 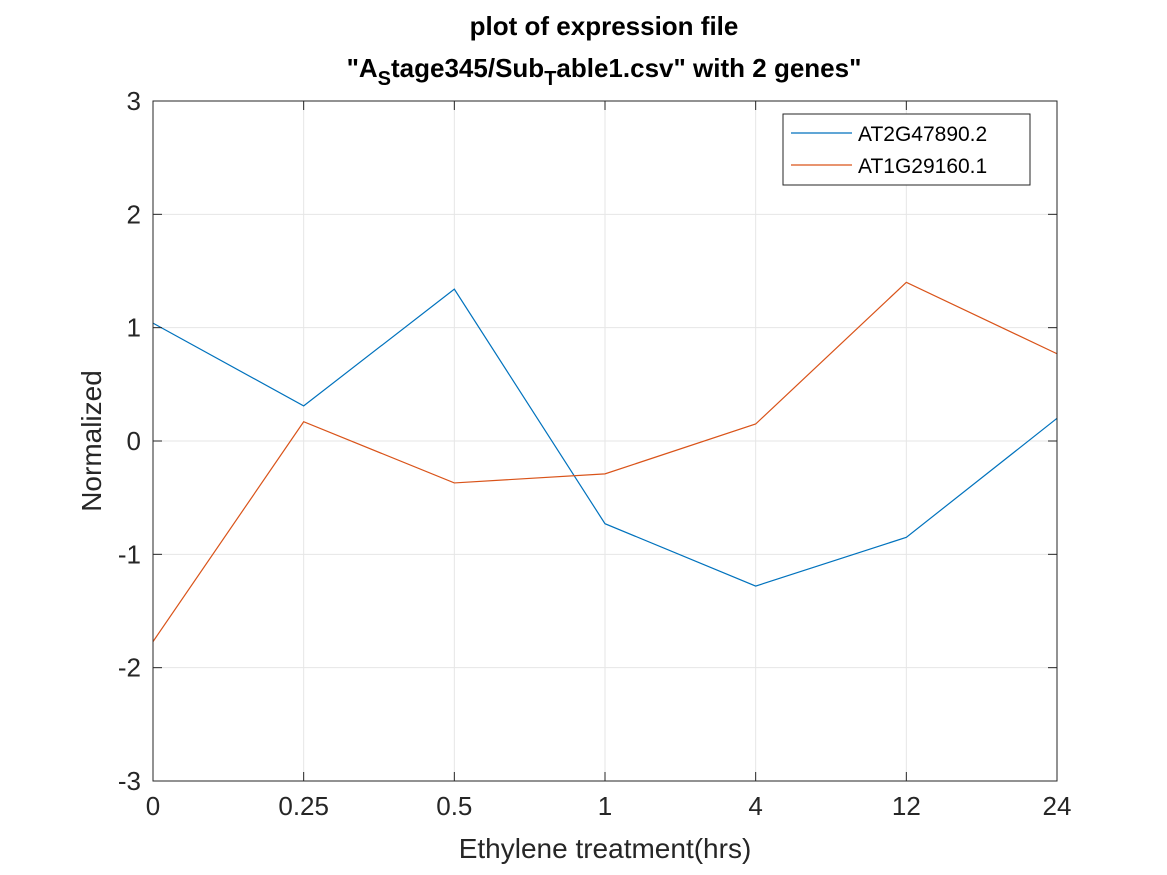 What do you see at coordinates (153, 806) in the screenshot?
I see `x-tick-label: 0` at bounding box center [153, 806].